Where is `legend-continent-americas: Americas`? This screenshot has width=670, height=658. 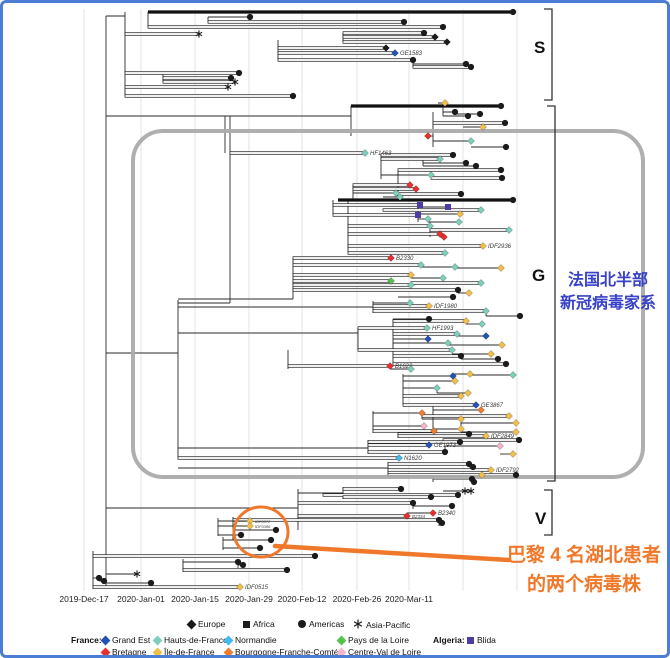
legend-continent-americas: Americas is located at coordinates (321, 624).